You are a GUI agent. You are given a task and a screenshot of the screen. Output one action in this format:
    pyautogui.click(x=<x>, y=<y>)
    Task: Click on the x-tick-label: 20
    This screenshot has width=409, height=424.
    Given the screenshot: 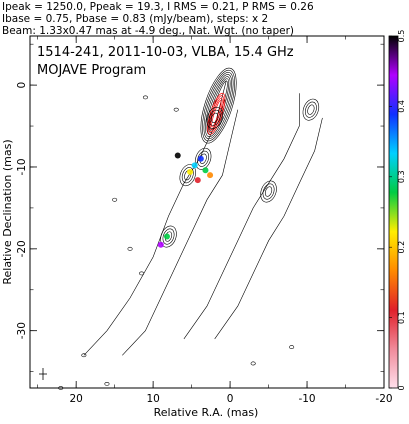 What is the action you would take?
    pyautogui.click(x=75, y=399)
    